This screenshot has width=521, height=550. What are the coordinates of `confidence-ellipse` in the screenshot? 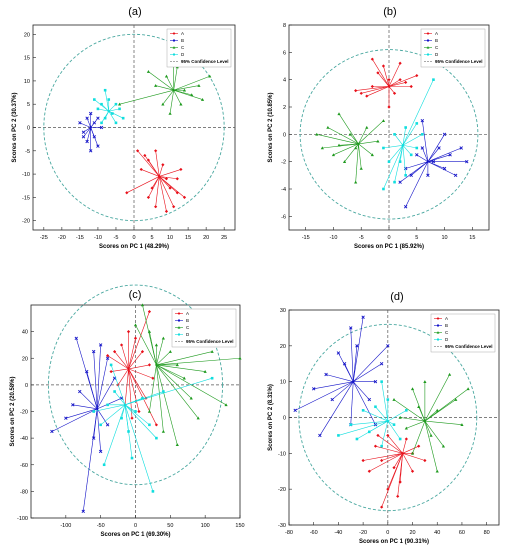 It's located at (135, 385).